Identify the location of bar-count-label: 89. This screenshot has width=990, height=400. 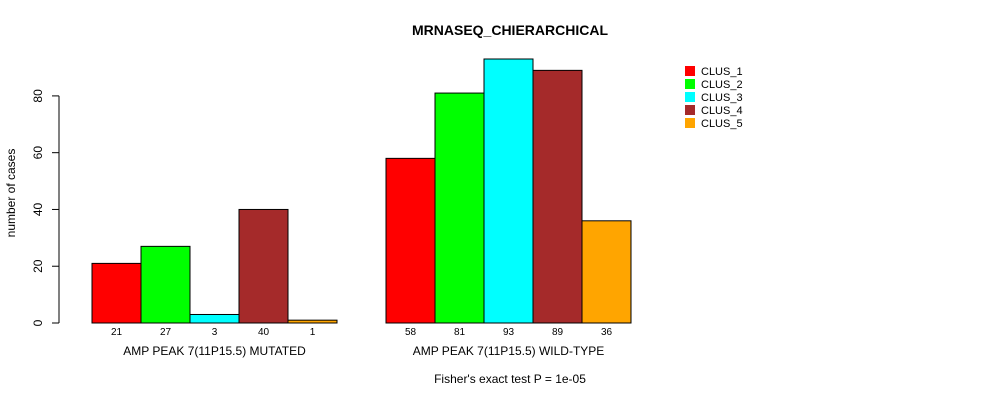
(558, 332).